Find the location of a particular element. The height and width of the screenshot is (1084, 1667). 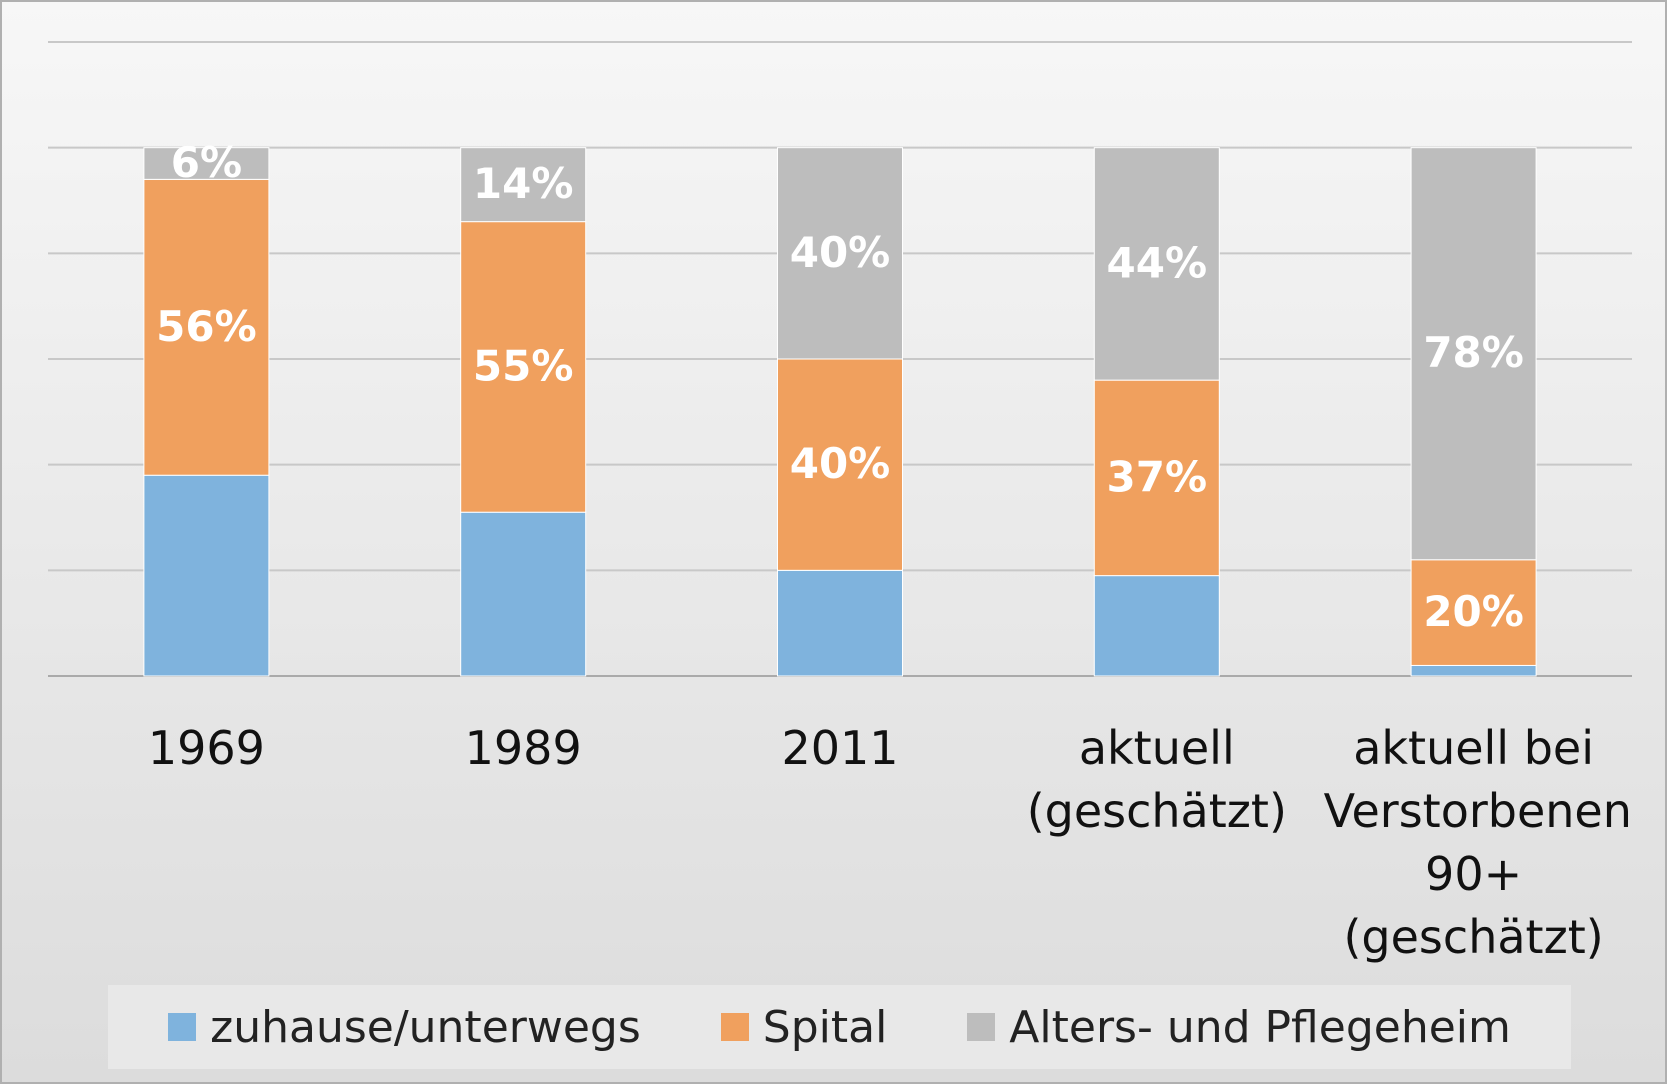

data-label: 20% is located at coordinates (1473, 611).